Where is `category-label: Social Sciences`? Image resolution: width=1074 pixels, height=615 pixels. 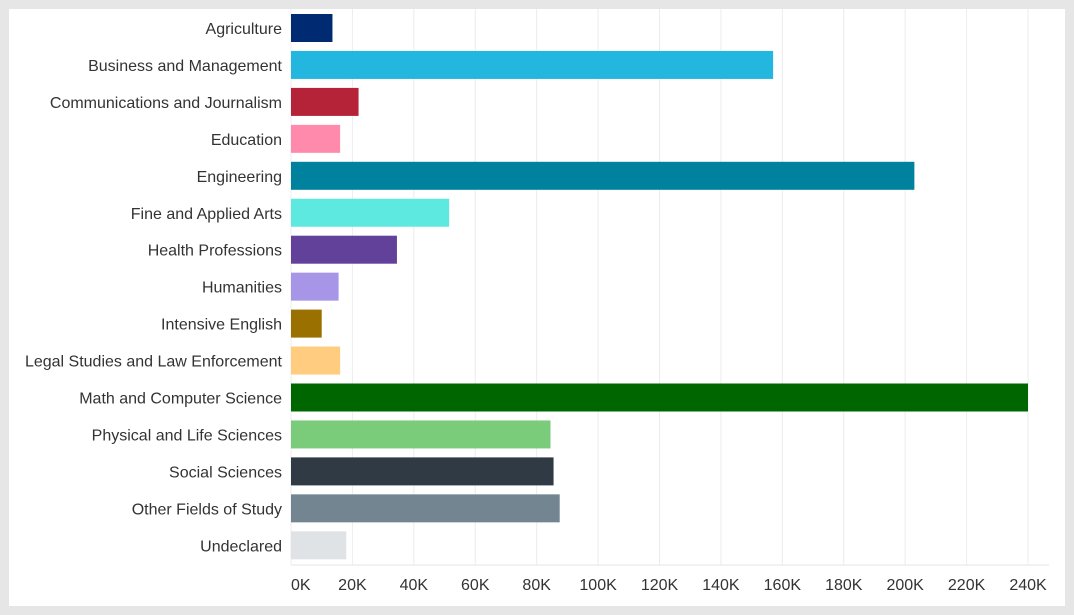
category-label: Social Sciences is located at coordinates (225, 472).